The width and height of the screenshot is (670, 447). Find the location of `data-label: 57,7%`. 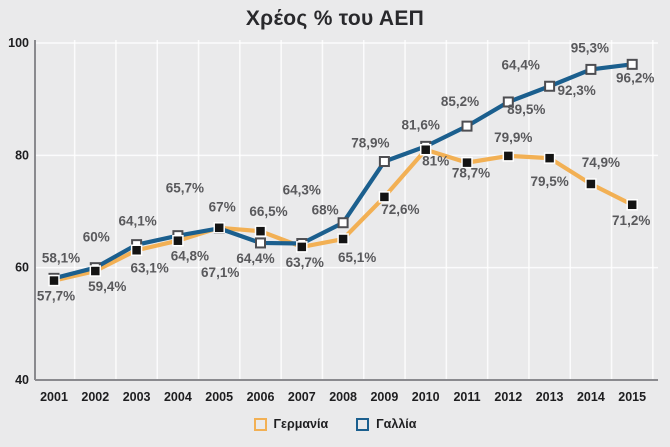

data-label: 57,7% is located at coordinates (56, 296).